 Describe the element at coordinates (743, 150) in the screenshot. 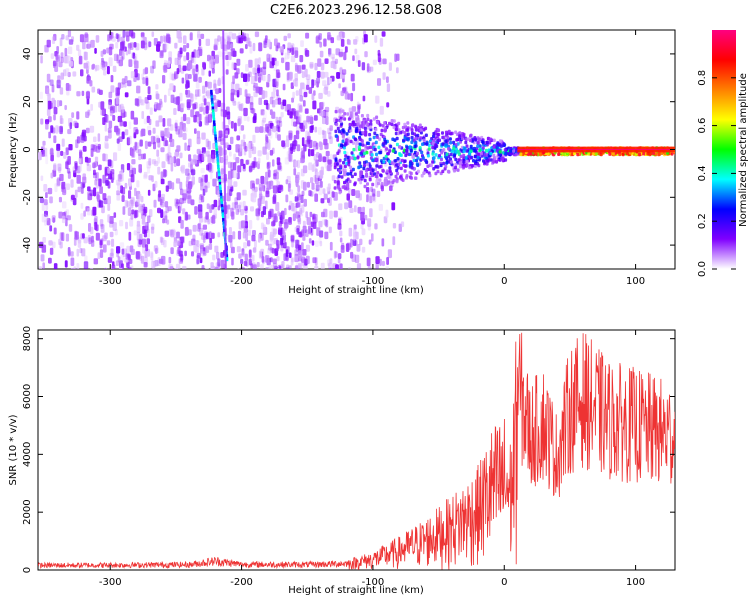

I see `colorbar-label: Normalized spectral amplitude` at that location.